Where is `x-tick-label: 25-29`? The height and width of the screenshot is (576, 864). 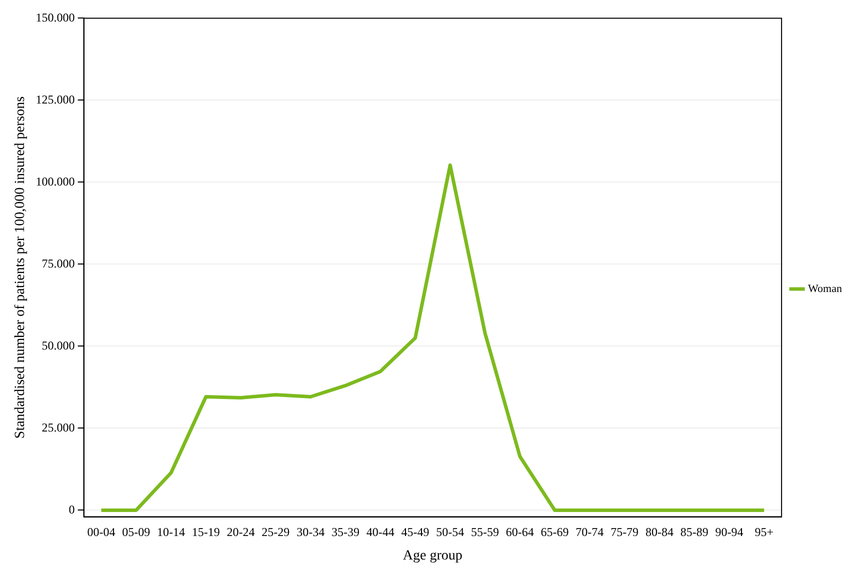 x-tick-label: 25-29 is located at coordinates (276, 532).